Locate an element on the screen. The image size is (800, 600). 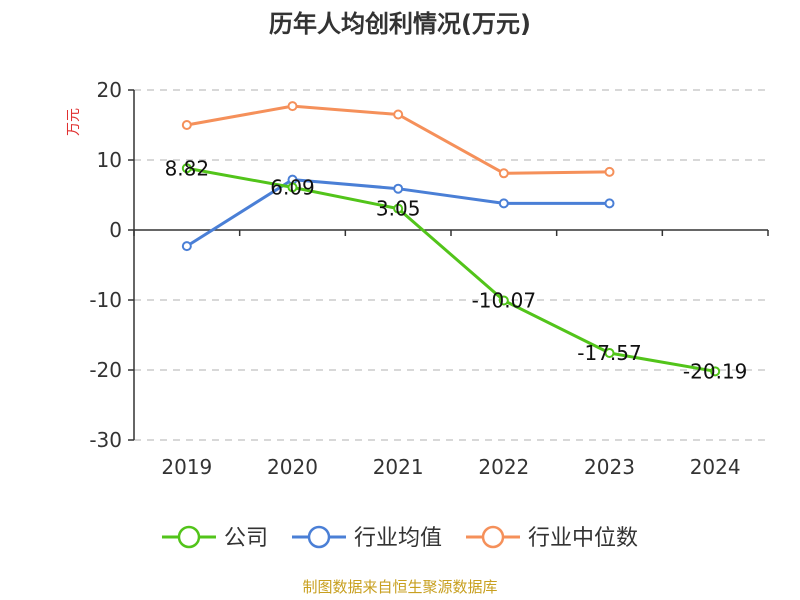
x-tick-label: 2019 is located at coordinates (186, 467).